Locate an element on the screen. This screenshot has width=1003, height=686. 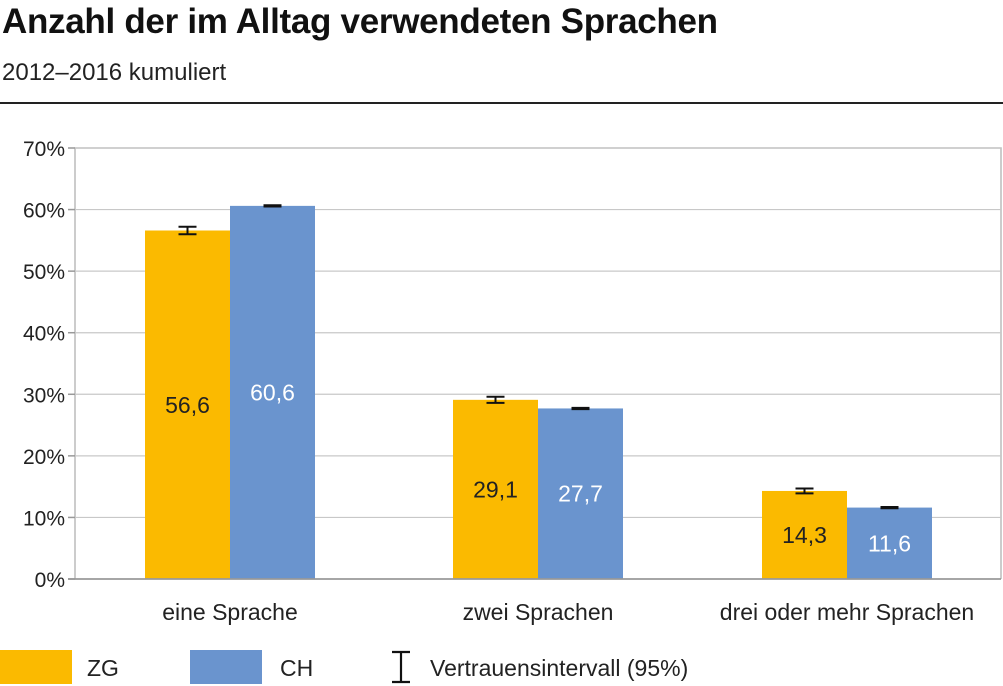
legend: ZG CH Vertrauensintervall (95%) is located at coordinates (344, 667).